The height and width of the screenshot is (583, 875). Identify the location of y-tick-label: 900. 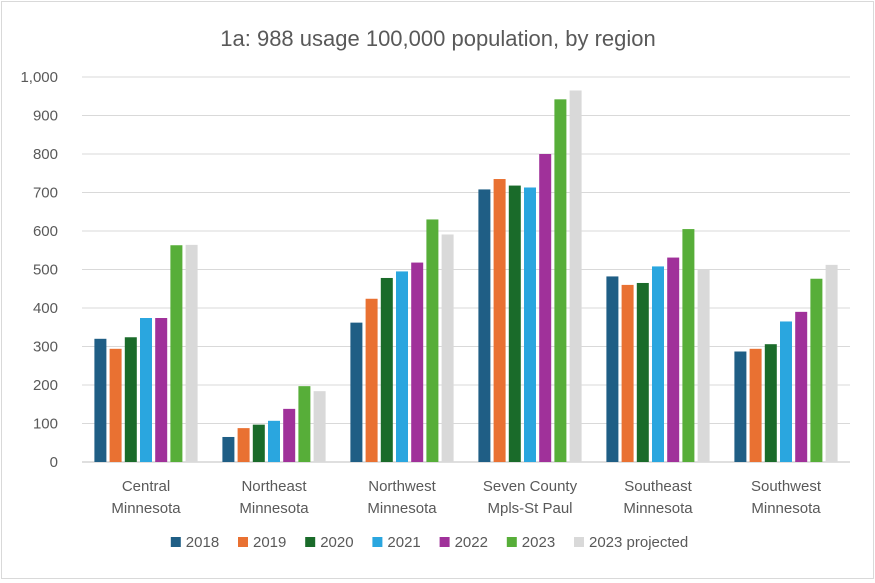
(45, 116).